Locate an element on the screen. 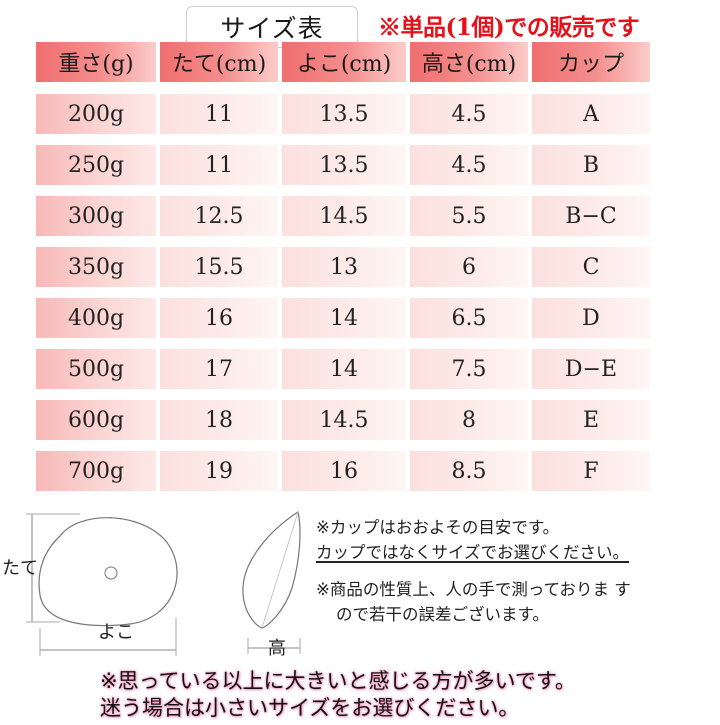  pad-shape-diagram: たて よこ 高 is located at coordinates (165, 585).